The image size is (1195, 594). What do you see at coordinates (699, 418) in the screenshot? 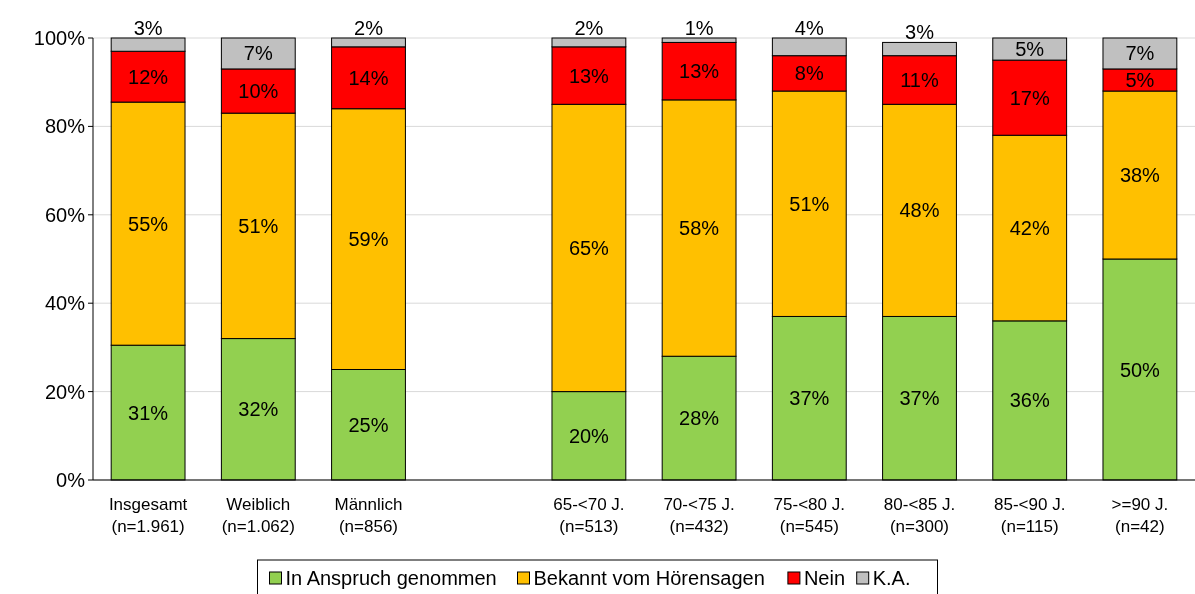
I see `data-label: 28%` at bounding box center [699, 418].